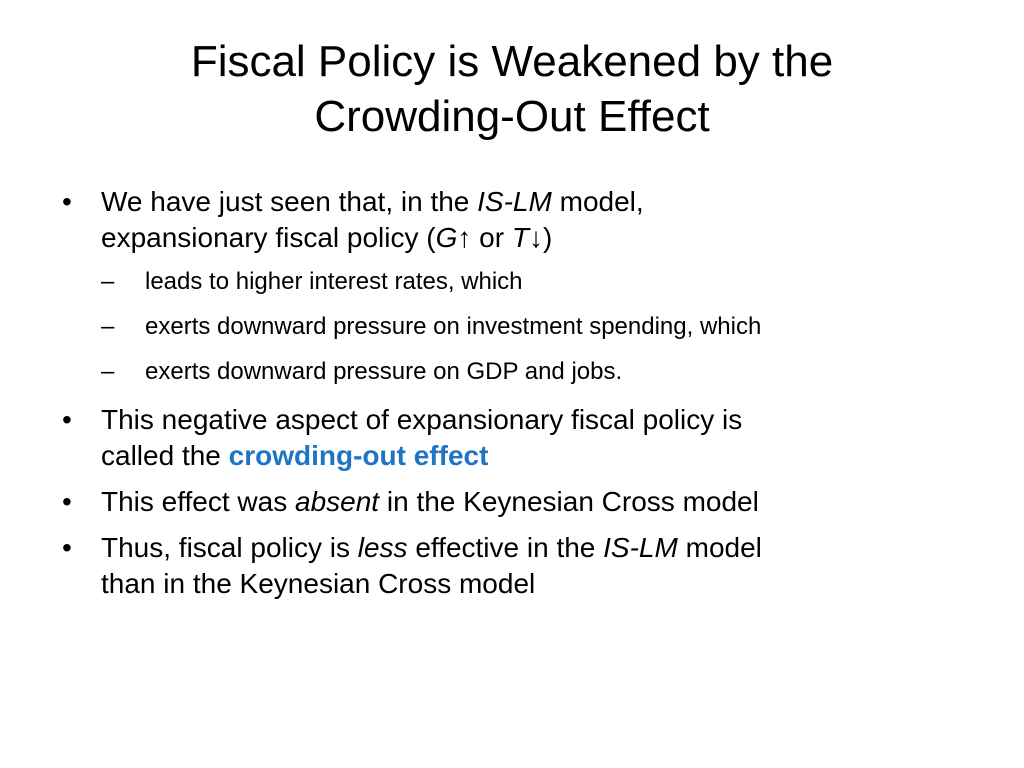  I want to click on down-arrow-icon: ↓, so click(535, 237).